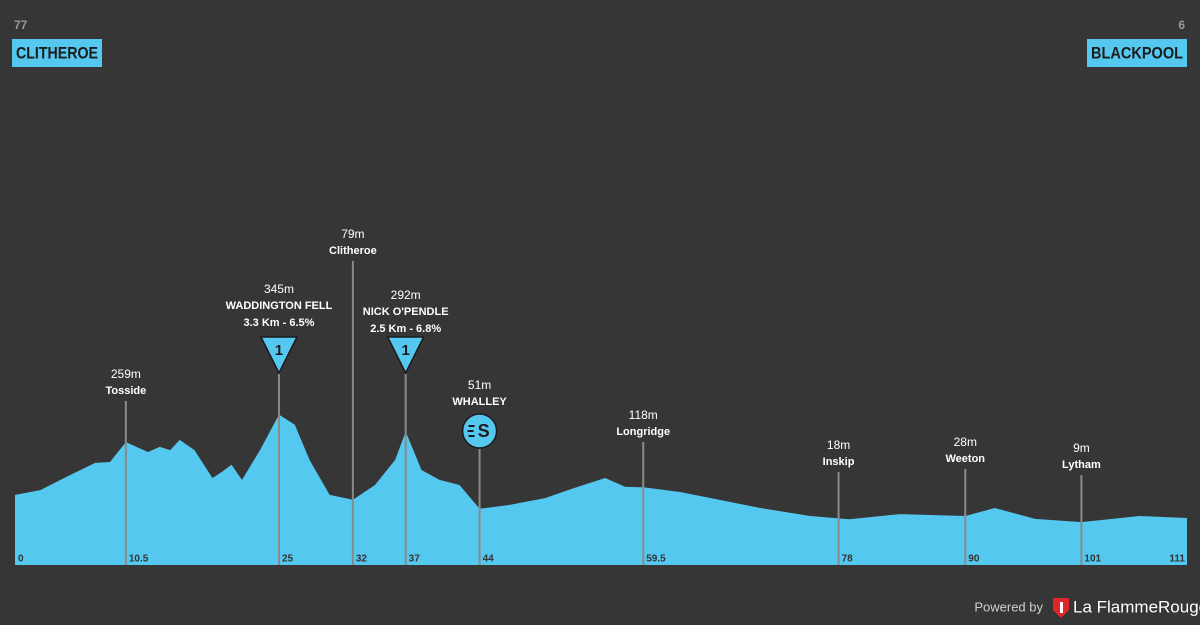 This screenshot has width=1200, height=625. Describe the element at coordinates (406, 295) in the screenshot. I see `waypoint-elevation: 292m` at that location.